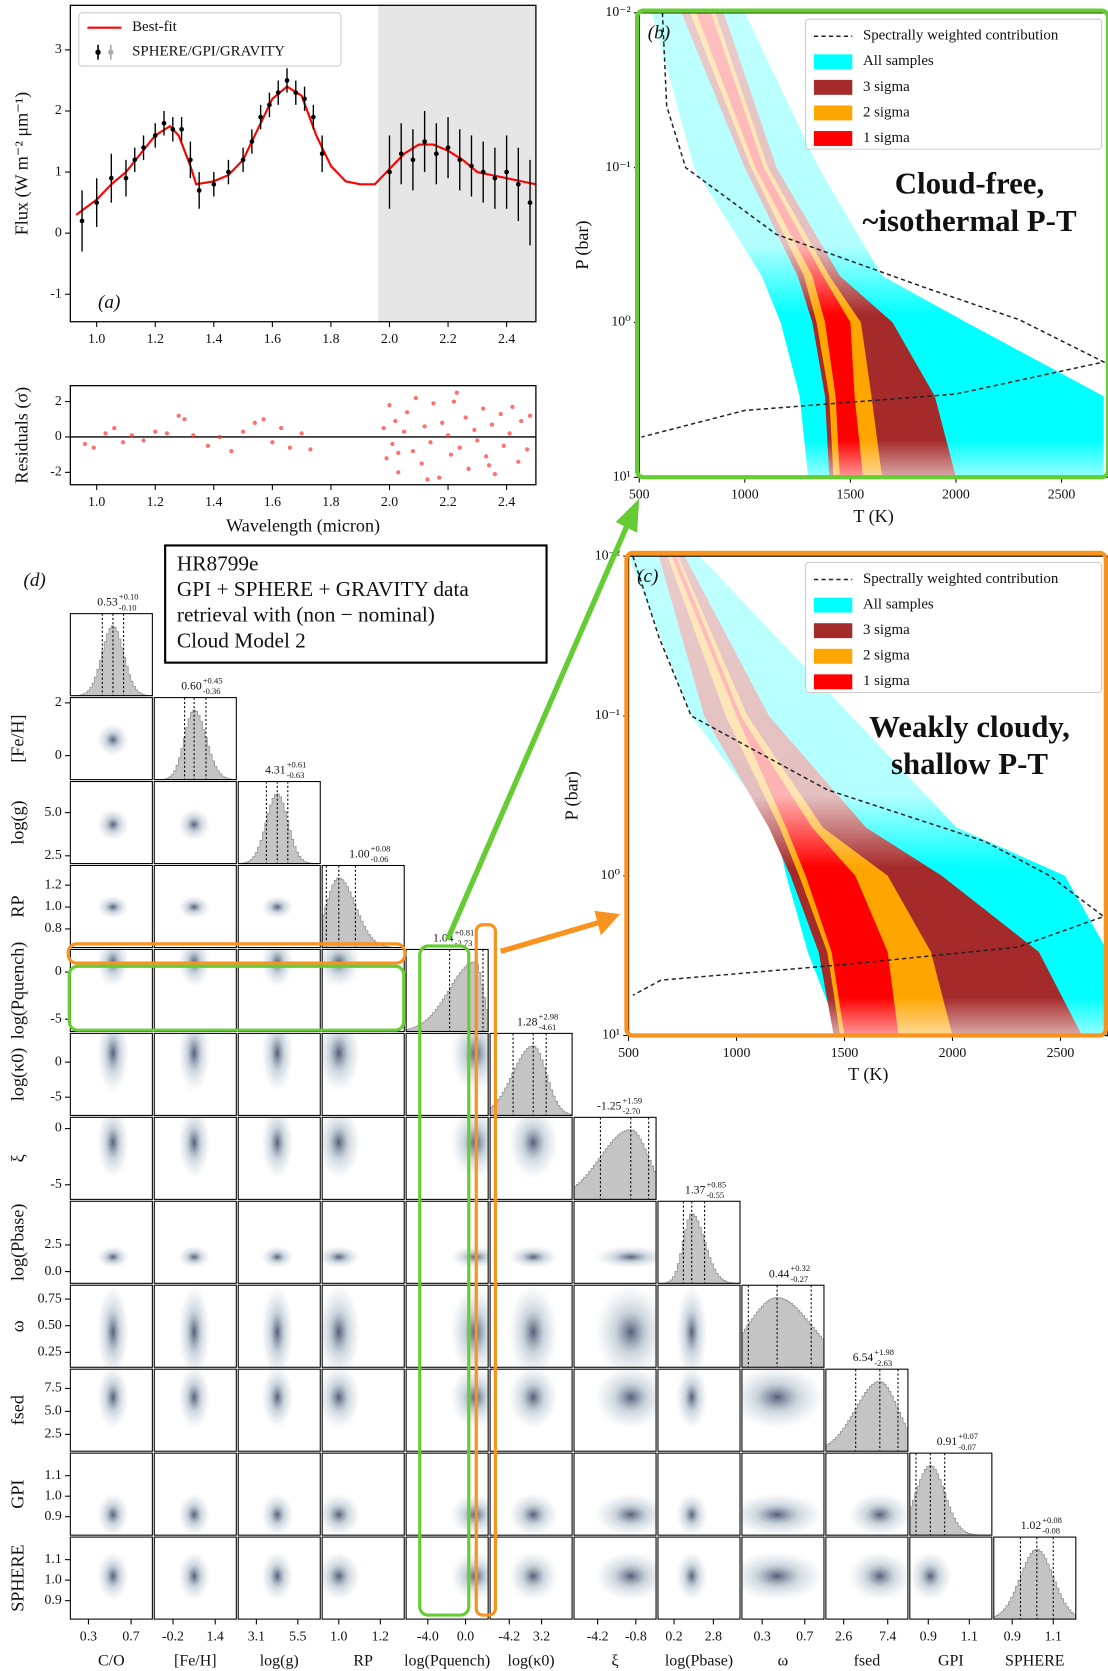 The image size is (1108, 1671). What do you see at coordinates (762, 1635) in the screenshot?
I see `x-tick-label: 0.3` at bounding box center [762, 1635].